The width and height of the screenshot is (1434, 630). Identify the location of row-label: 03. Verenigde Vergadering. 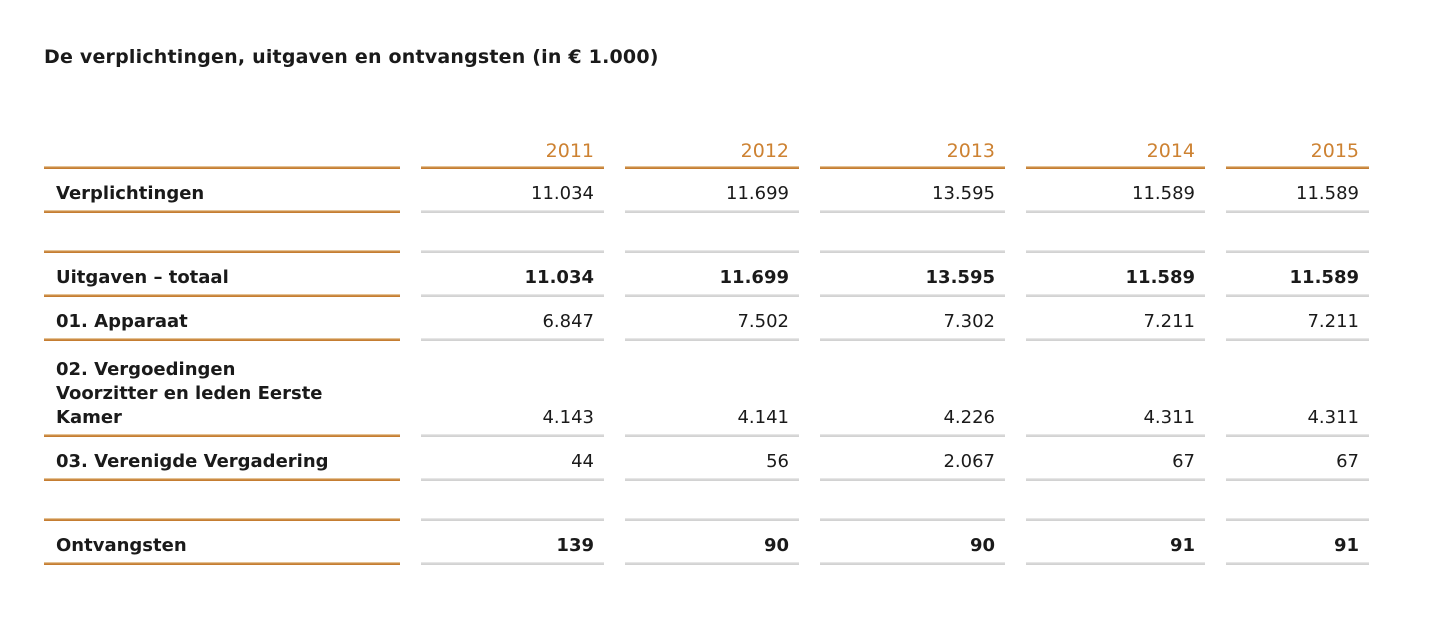
(222, 459).